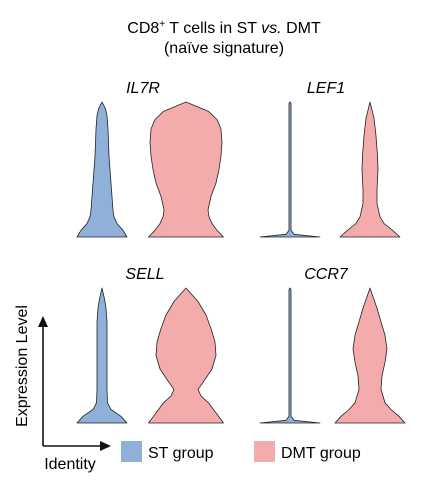 This screenshot has width=421, height=485. Describe the element at coordinates (321, 453) in the screenshot. I see `legend-label-dmt: DMT group` at that location.